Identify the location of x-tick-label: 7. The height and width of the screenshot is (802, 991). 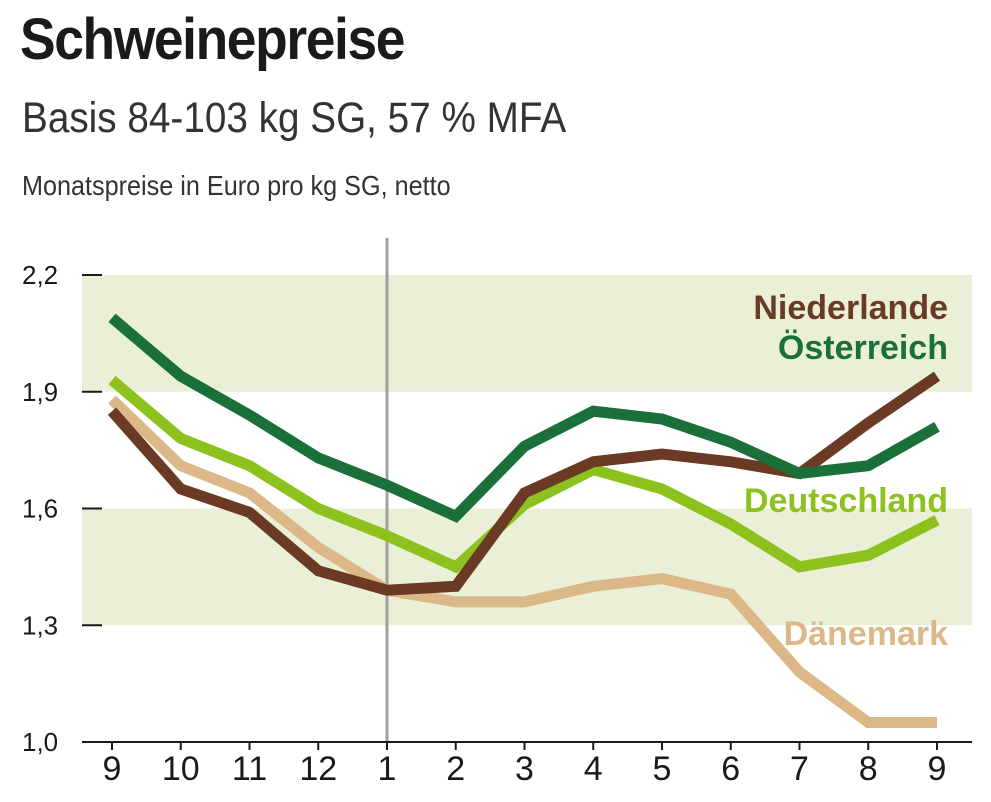
(799, 769).